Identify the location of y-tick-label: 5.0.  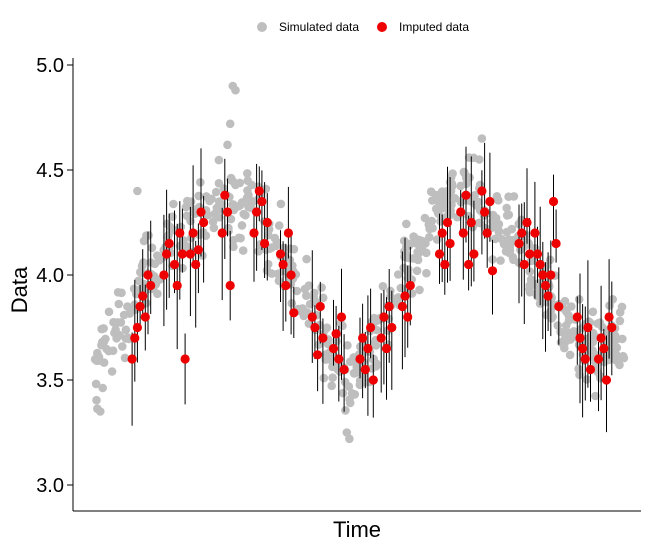
(50, 66).